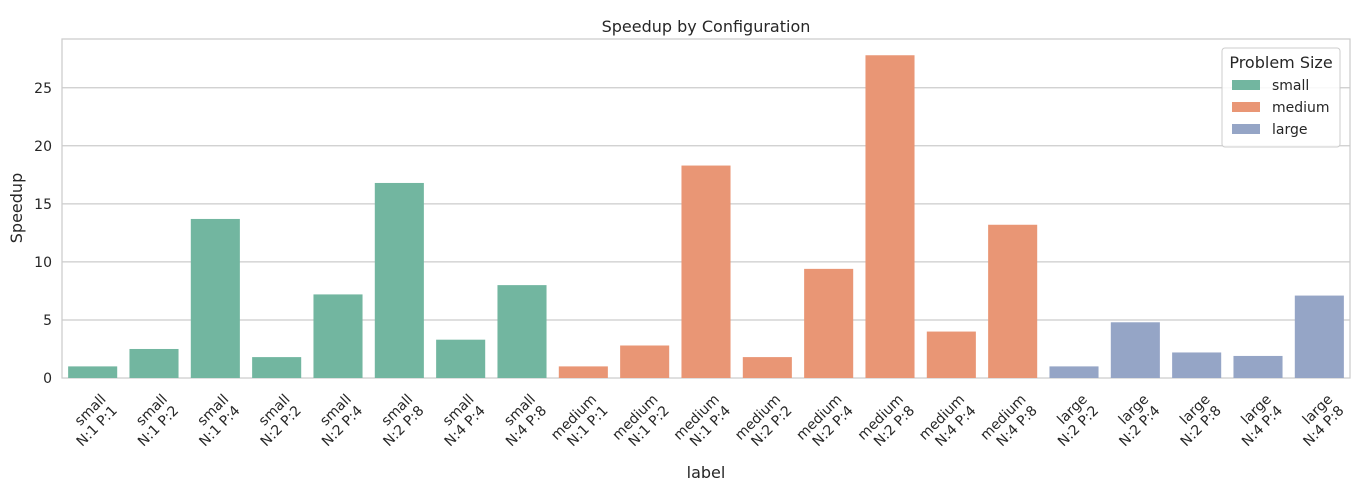  Describe the element at coordinates (579, 423) in the screenshot. I see `x-tick-label: mediumN:1 P:1` at that location.